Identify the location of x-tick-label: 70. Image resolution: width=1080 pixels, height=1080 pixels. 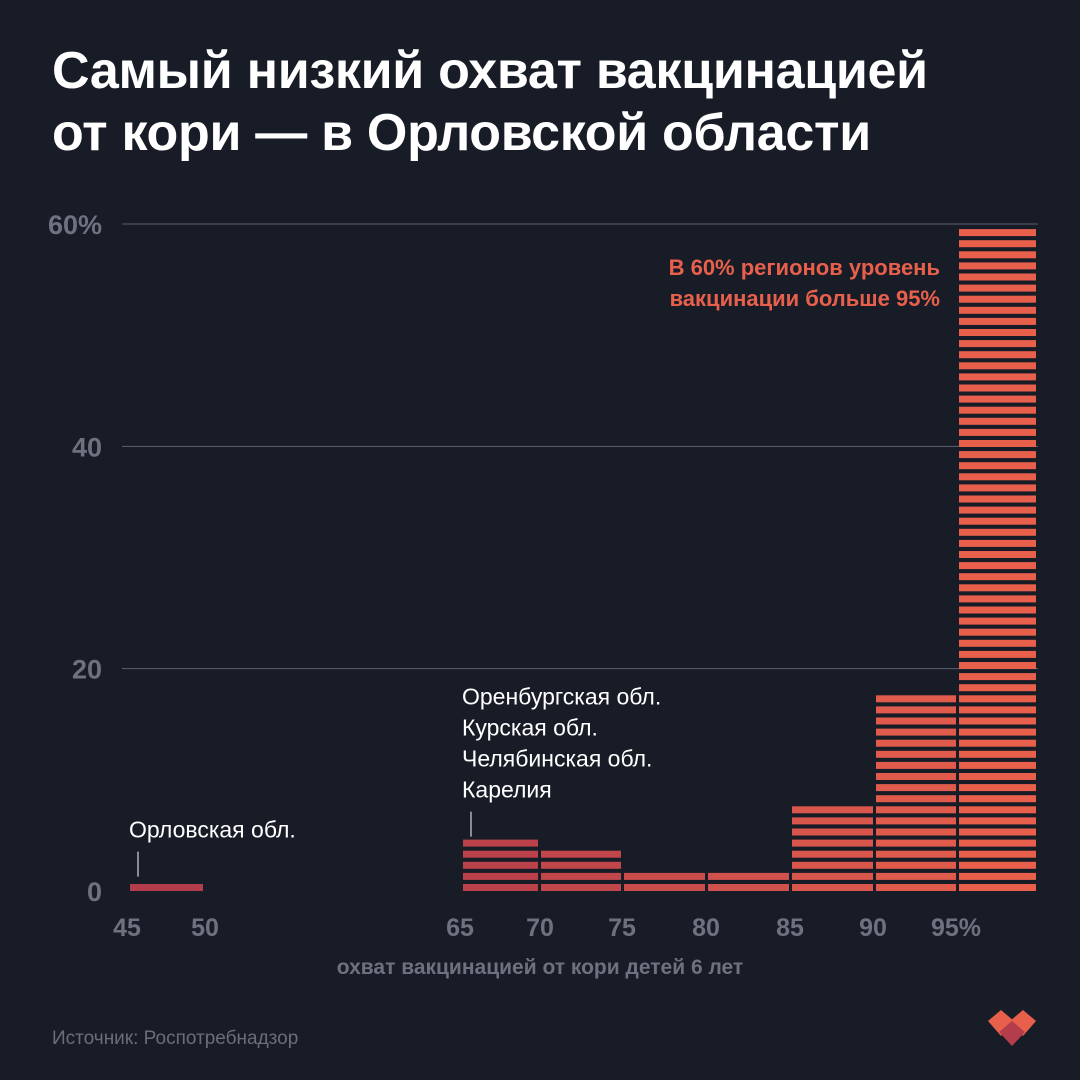
(540, 928).